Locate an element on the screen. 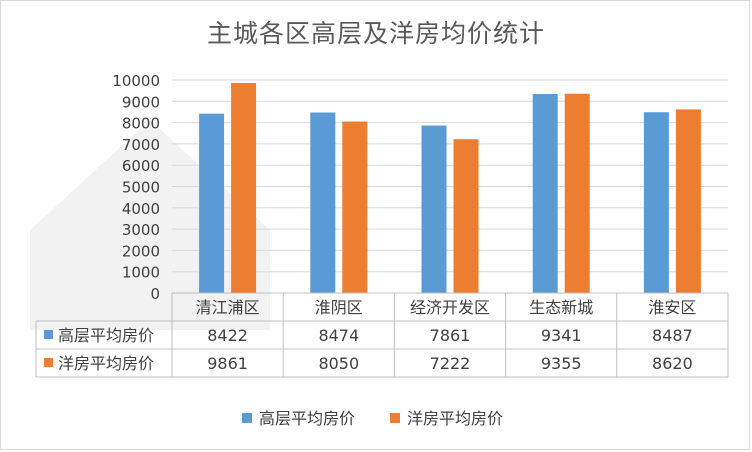 This screenshot has width=752, height=452. x-category-label: 淮阴区 is located at coordinates (339, 307).